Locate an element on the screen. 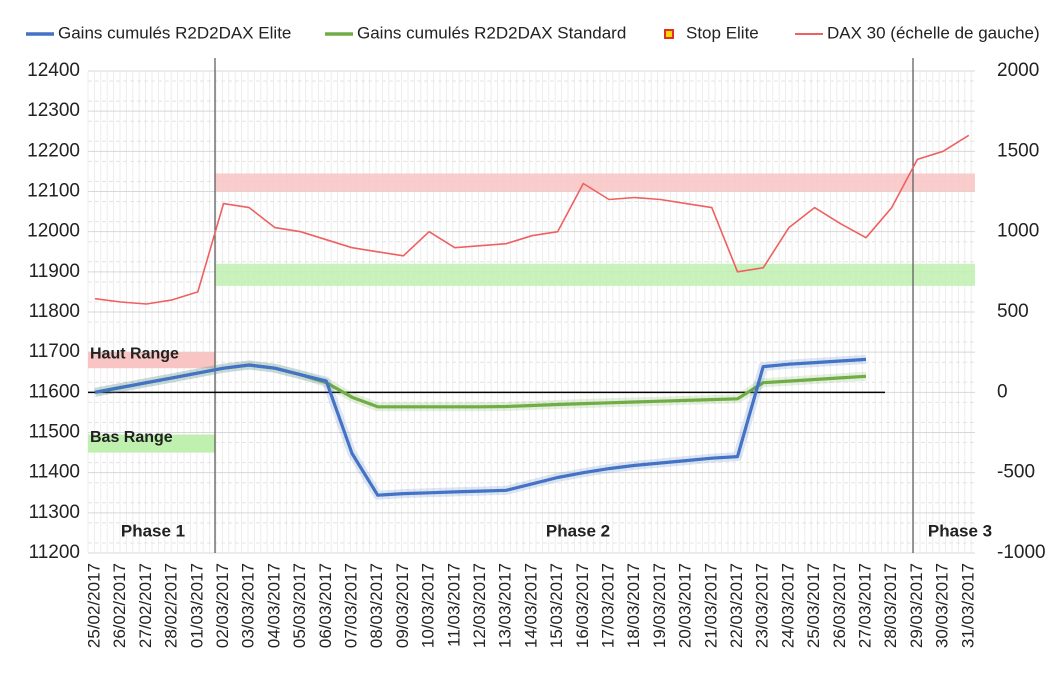 This screenshot has height=689, width=1059. y-tick-label: 12100 is located at coordinates (53, 191).